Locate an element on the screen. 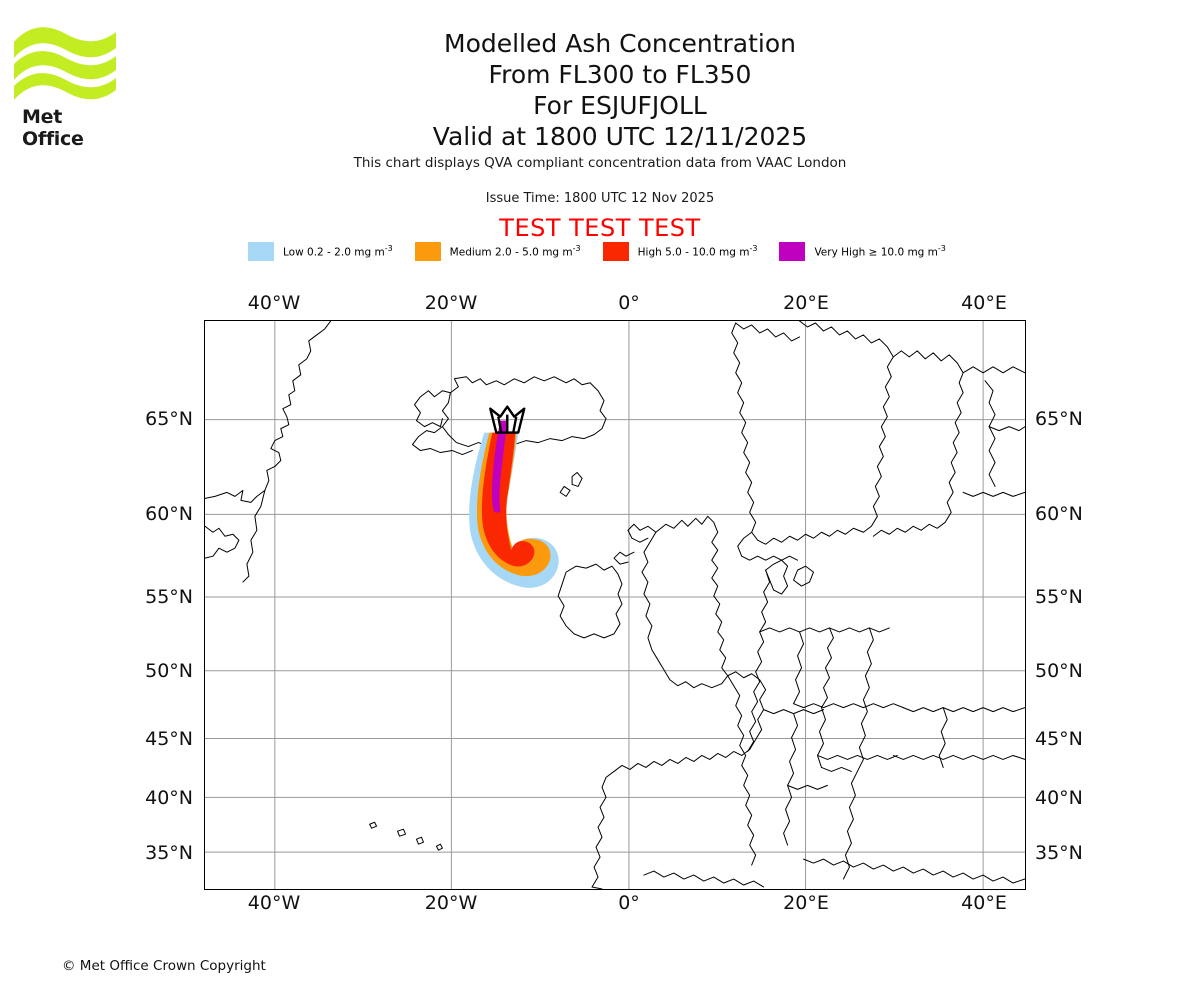  legend-swatch-medium is located at coordinates (427, 251).